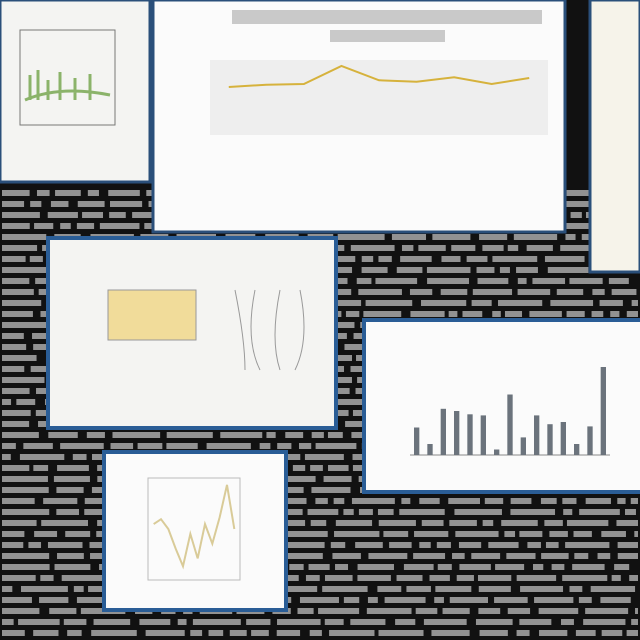  Describe the element at coordinates (379, 76) in the screenshot. I see `data-line` at that location.